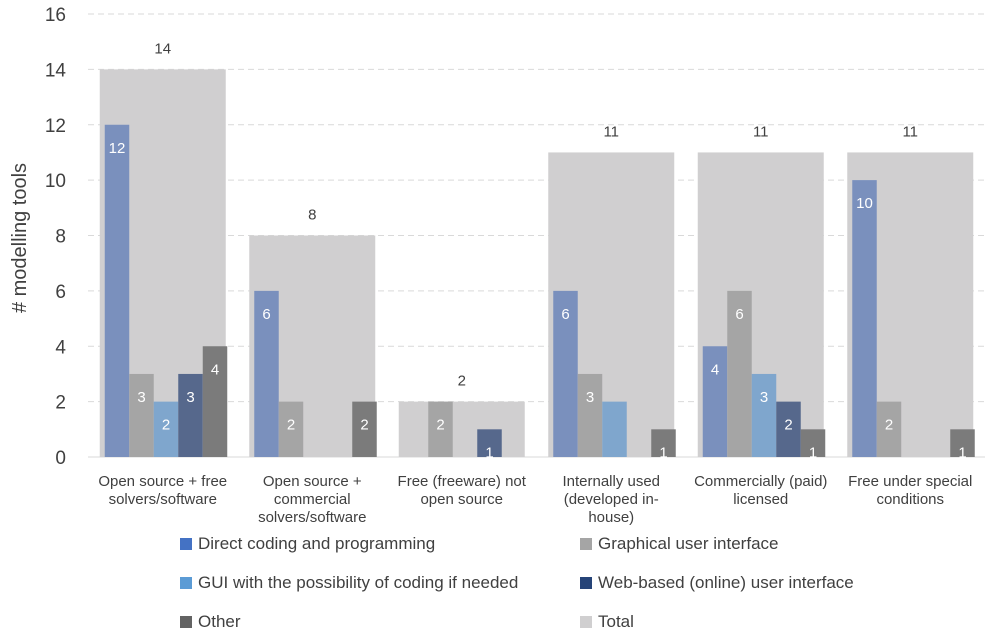  What do you see at coordinates (864, 203) in the screenshot?
I see `bar-data-label: 10` at bounding box center [864, 203].